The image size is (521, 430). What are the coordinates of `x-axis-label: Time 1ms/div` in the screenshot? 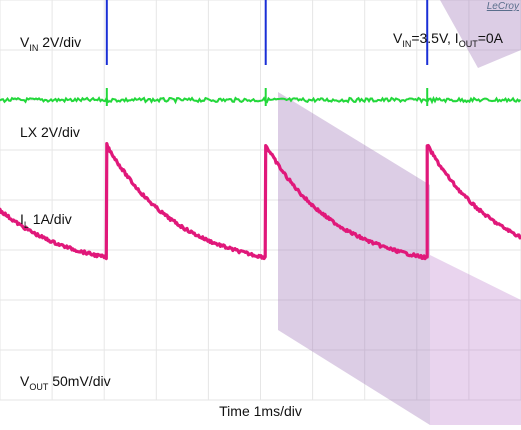 It's located at (260, 411).